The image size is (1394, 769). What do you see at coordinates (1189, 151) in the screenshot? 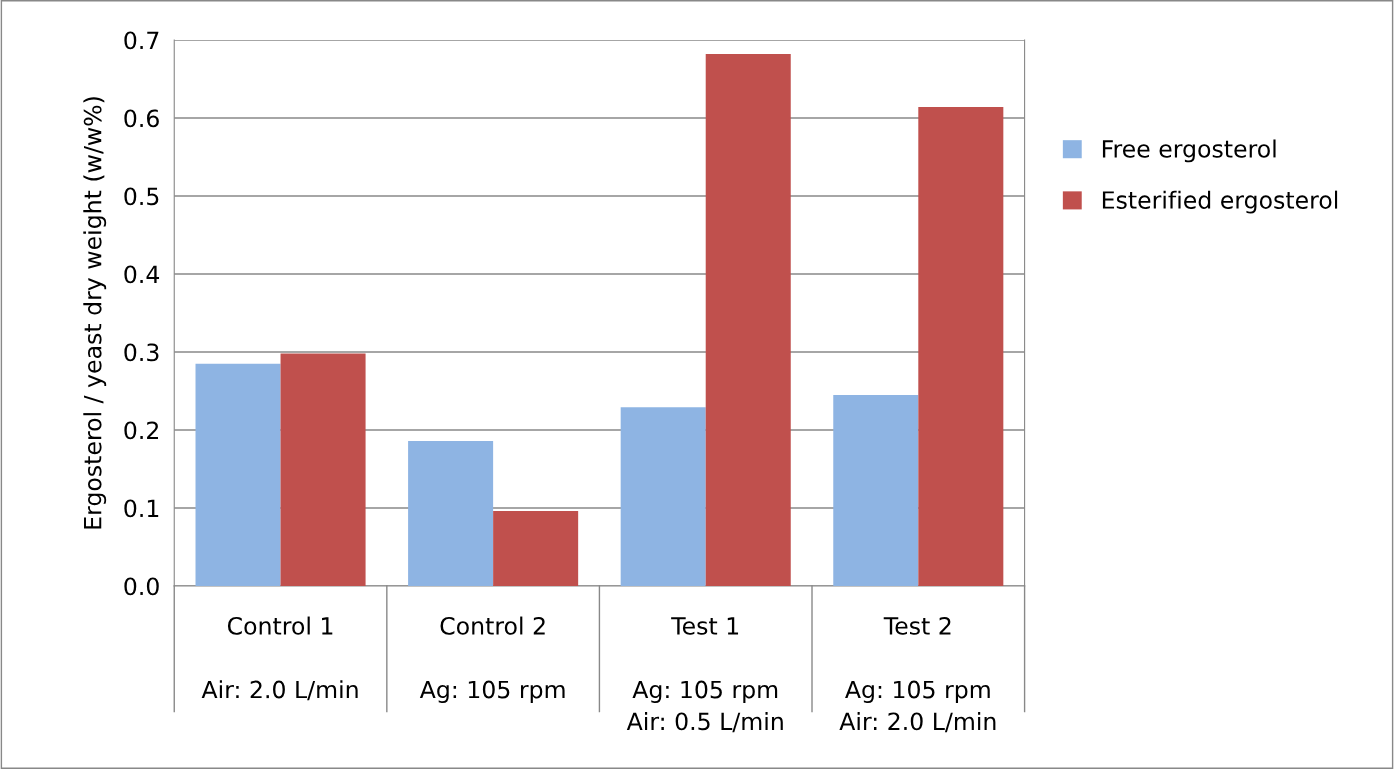
I see `legend-label: Free ergosterol` at bounding box center [1189, 151].